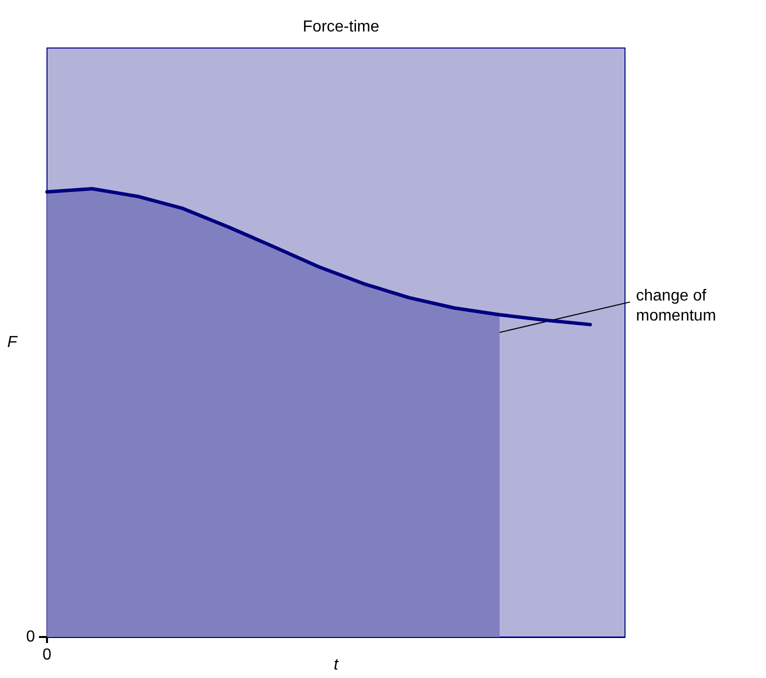 The image size is (766, 678). Describe the element at coordinates (336, 665) in the screenshot. I see `x-axis-title: t` at that location.